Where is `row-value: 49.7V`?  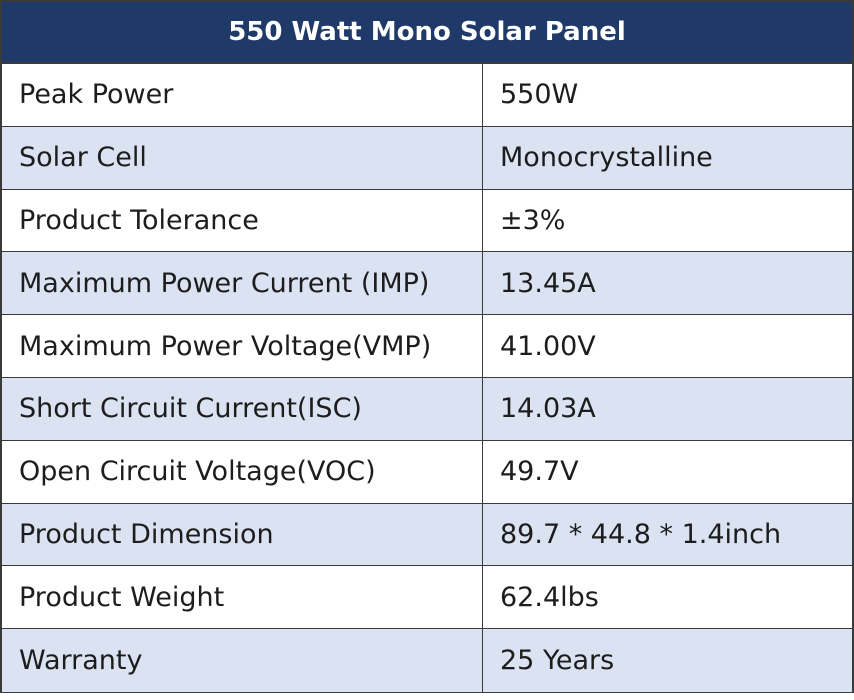
row-value: 49.7V is located at coordinates (539, 472).